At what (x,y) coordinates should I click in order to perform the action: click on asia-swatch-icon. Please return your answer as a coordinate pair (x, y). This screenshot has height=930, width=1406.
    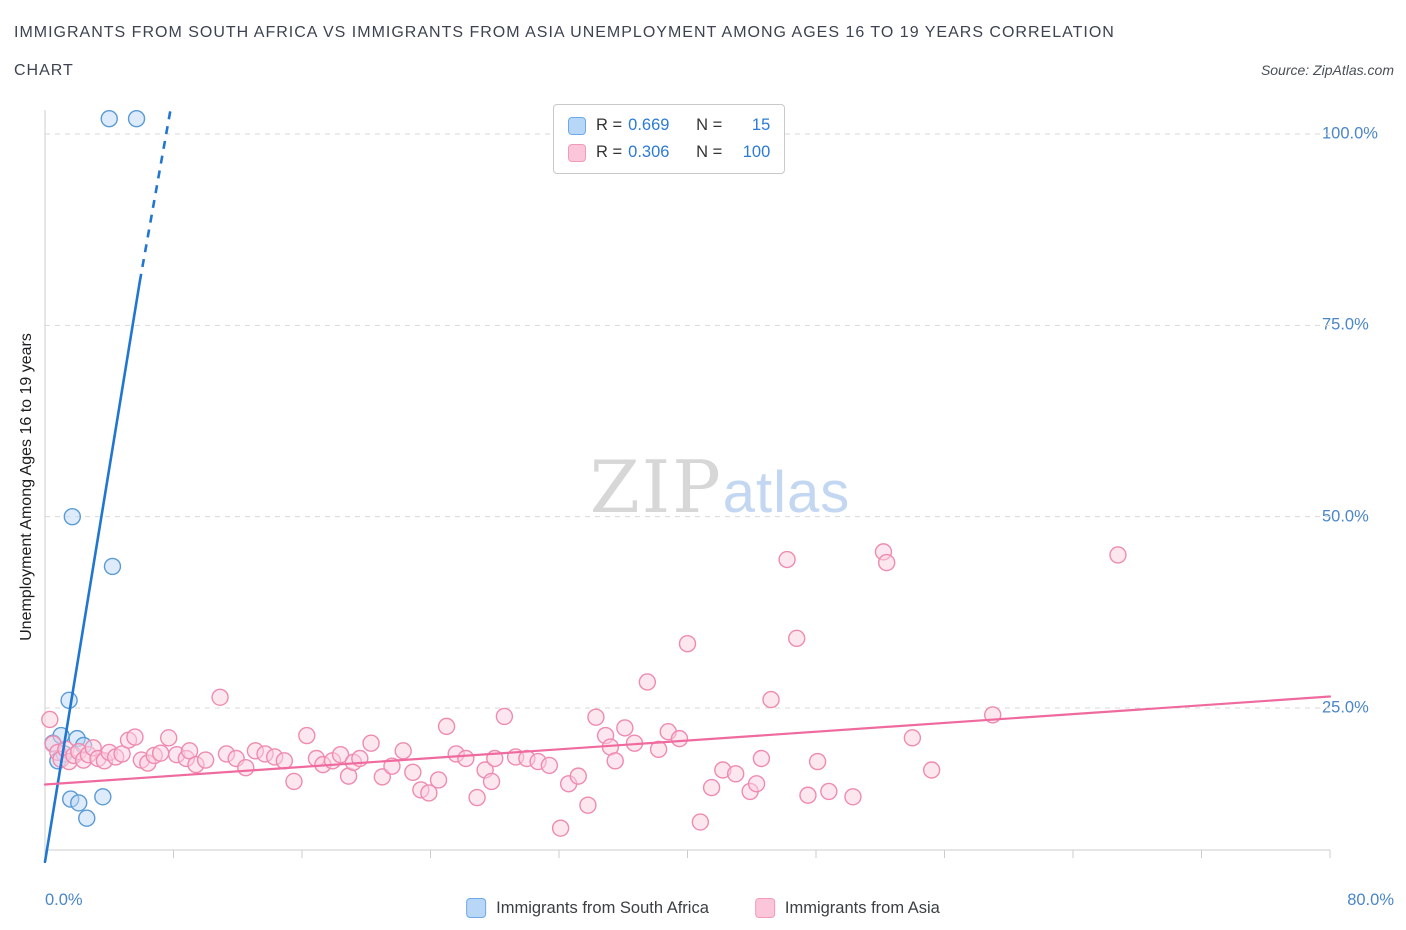
    Looking at the image, I should click on (577, 152).